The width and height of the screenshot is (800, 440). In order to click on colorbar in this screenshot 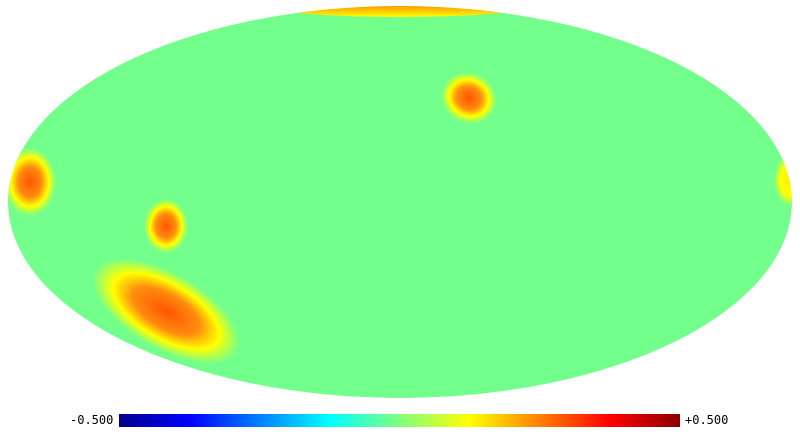, I will do `click(399, 420)`.